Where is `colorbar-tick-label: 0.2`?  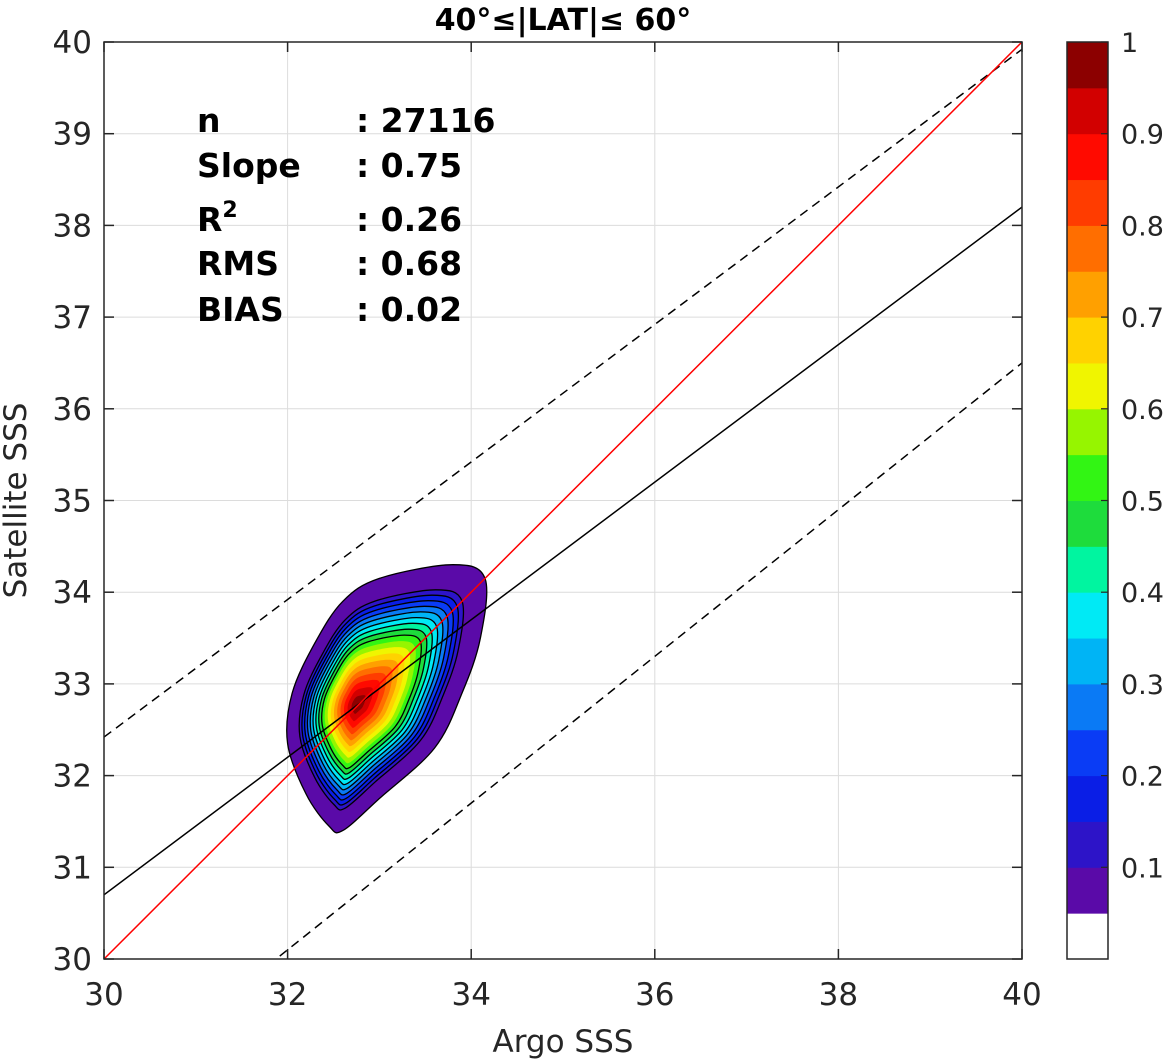
colorbar-tick-label: 0.2 is located at coordinates (1142, 777).